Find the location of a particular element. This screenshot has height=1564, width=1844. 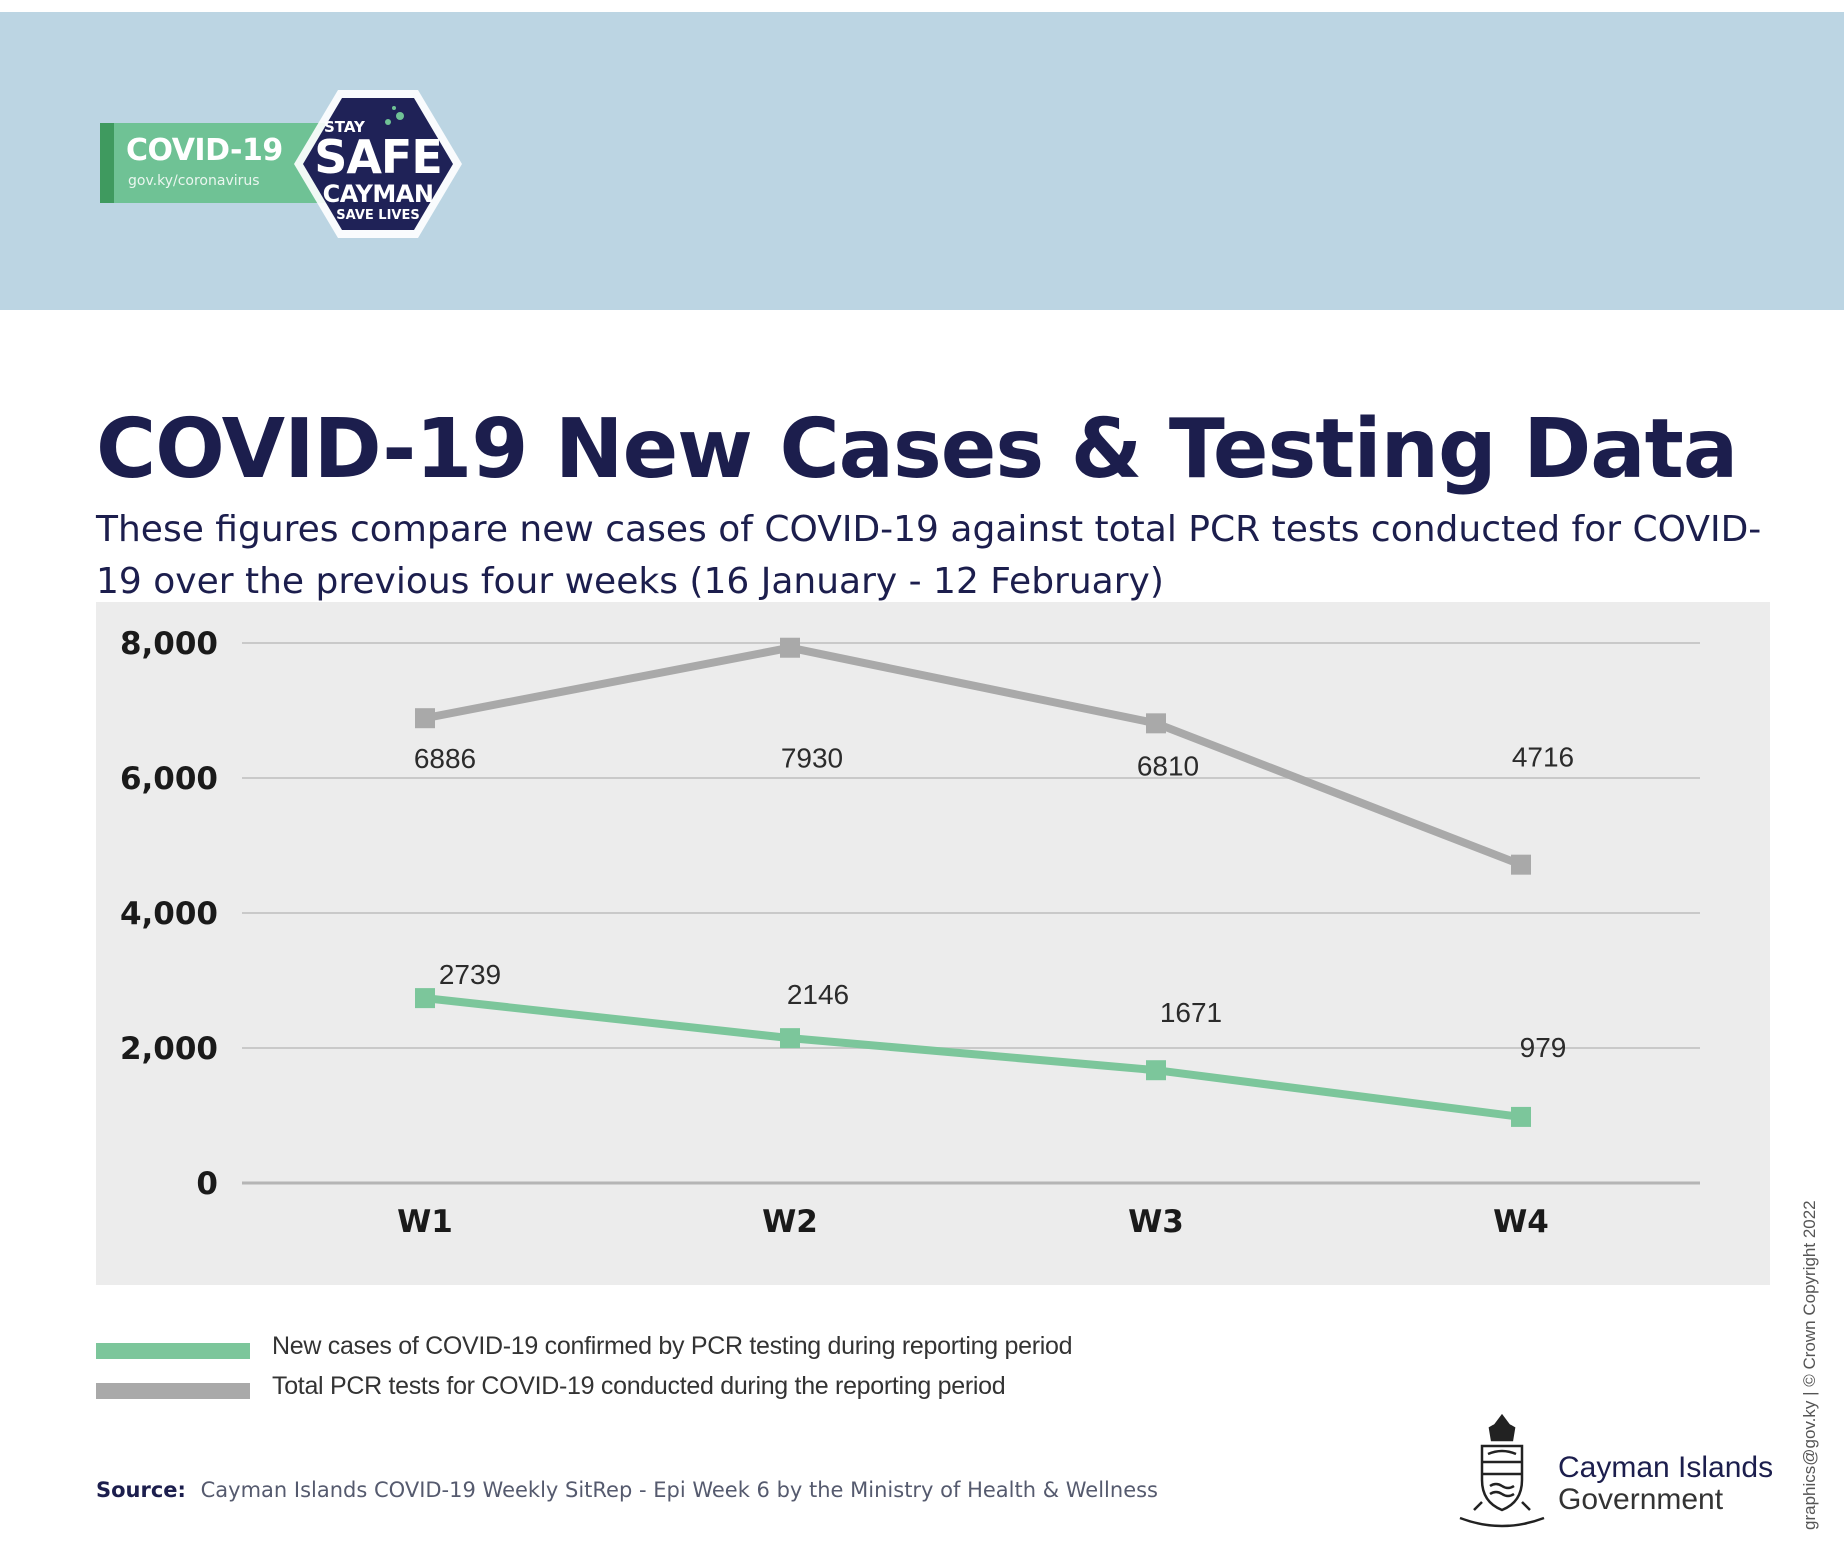

source-label: Source: is located at coordinates (141, 1490).